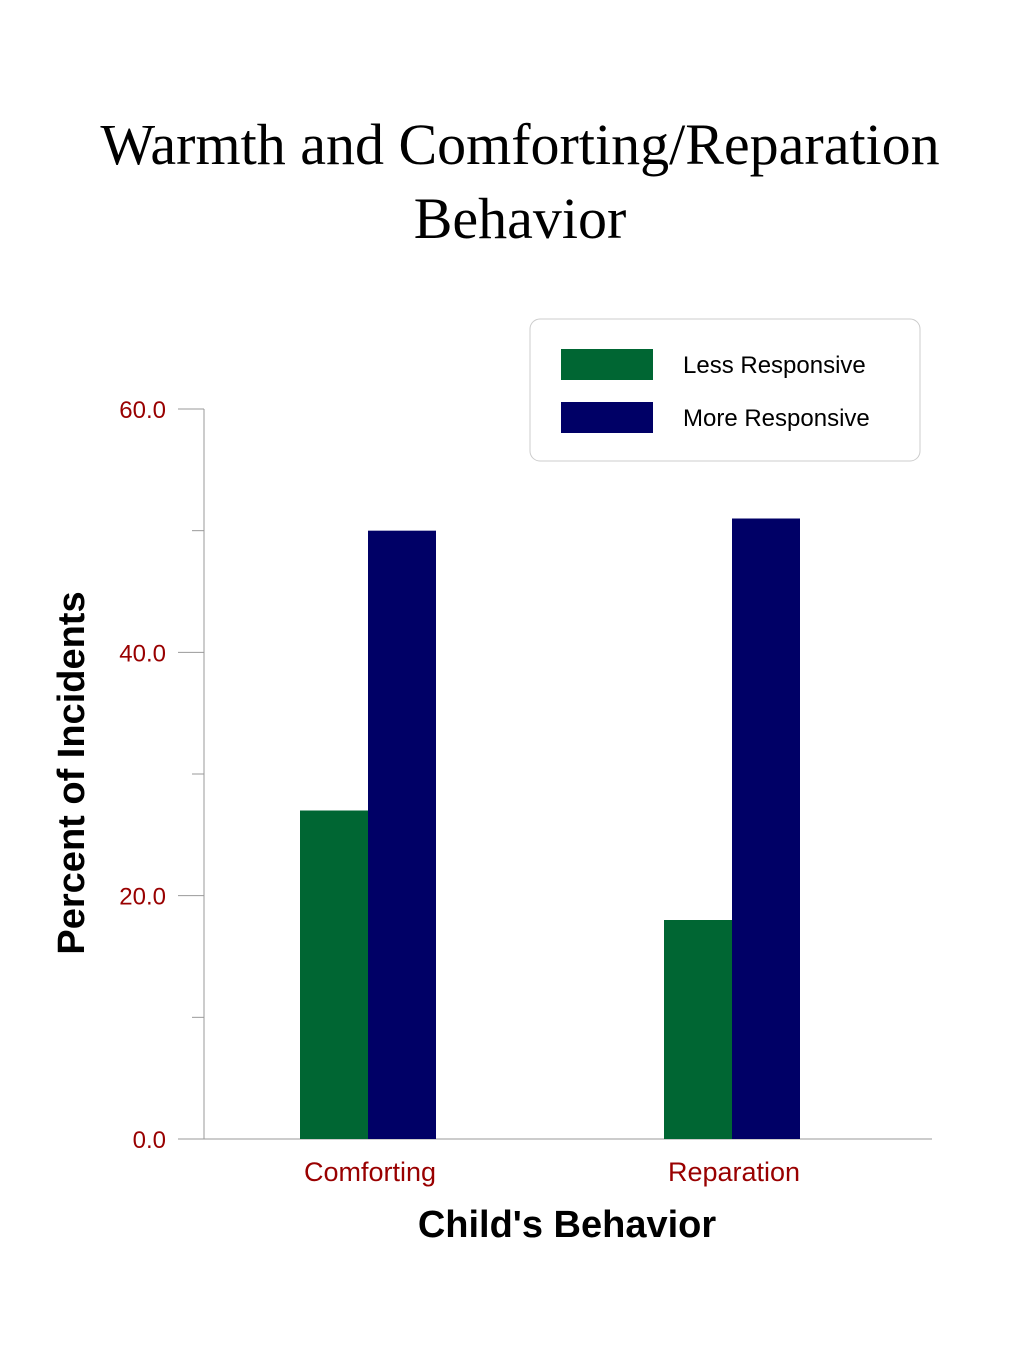  What do you see at coordinates (161, 775) in the screenshot?
I see `y-ticks: 0.0 20.0 40.0 60.0` at bounding box center [161, 775].